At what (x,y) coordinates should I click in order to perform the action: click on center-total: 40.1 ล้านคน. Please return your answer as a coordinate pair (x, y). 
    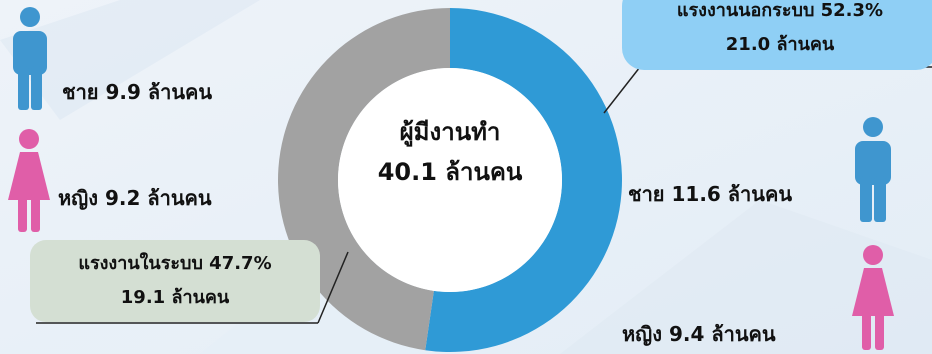
    Looking at the image, I should click on (450, 172).